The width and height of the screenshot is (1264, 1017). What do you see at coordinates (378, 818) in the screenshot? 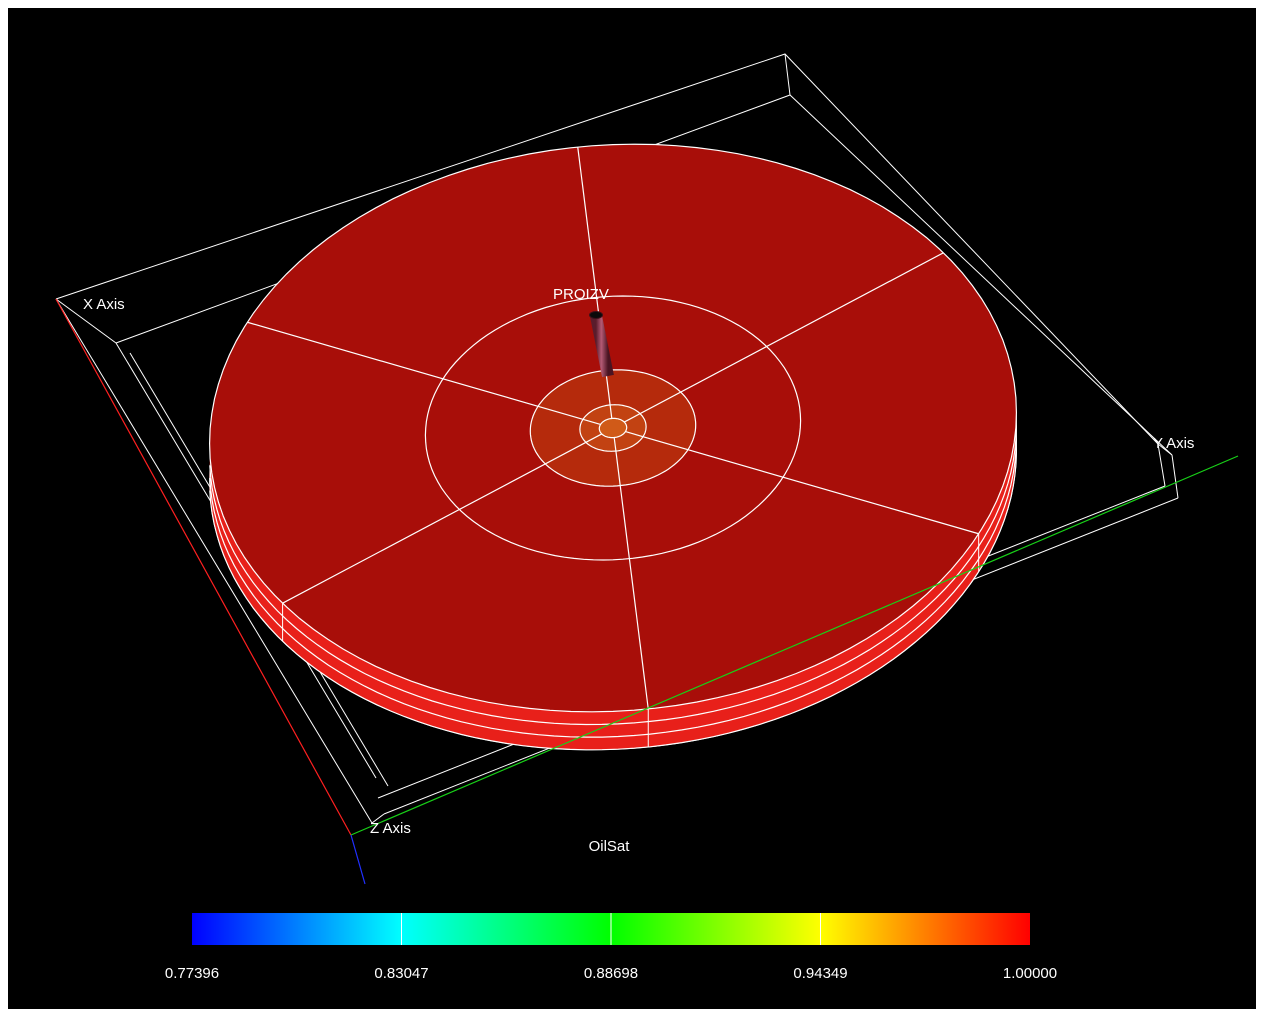
I see `bounding-box-front-corner` at bounding box center [378, 818].